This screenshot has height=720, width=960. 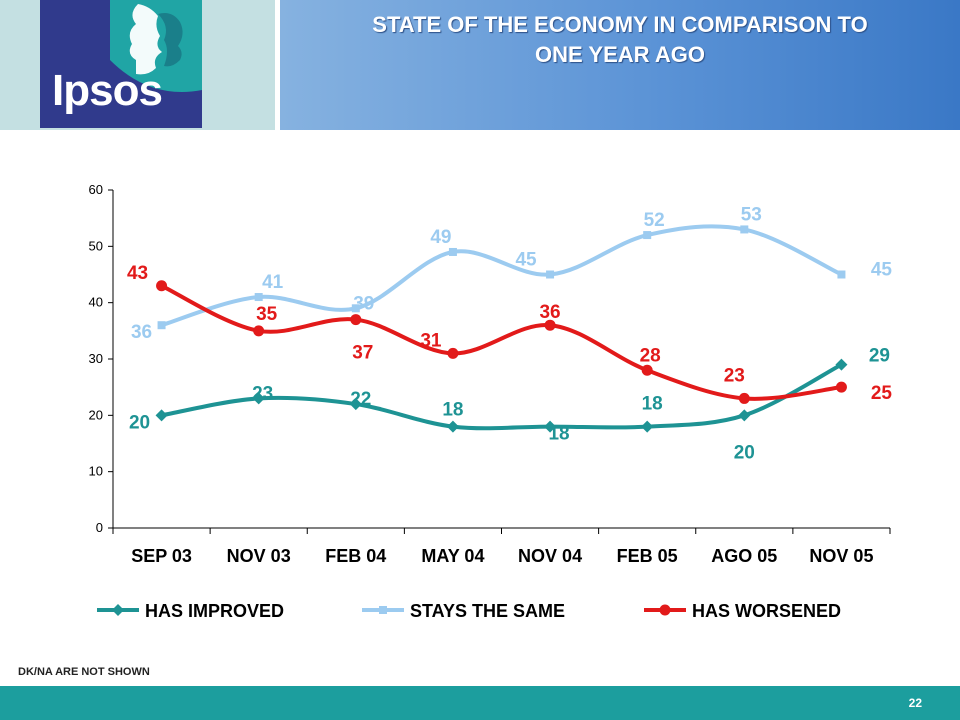 What do you see at coordinates (879, 356) in the screenshot?
I see `data-label-improved: 29` at bounding box center [879, 356].